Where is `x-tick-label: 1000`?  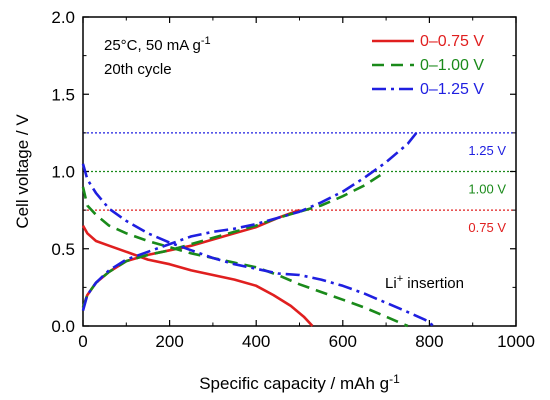 x-tick-label: 1000 is located at coordinates (516, 341).